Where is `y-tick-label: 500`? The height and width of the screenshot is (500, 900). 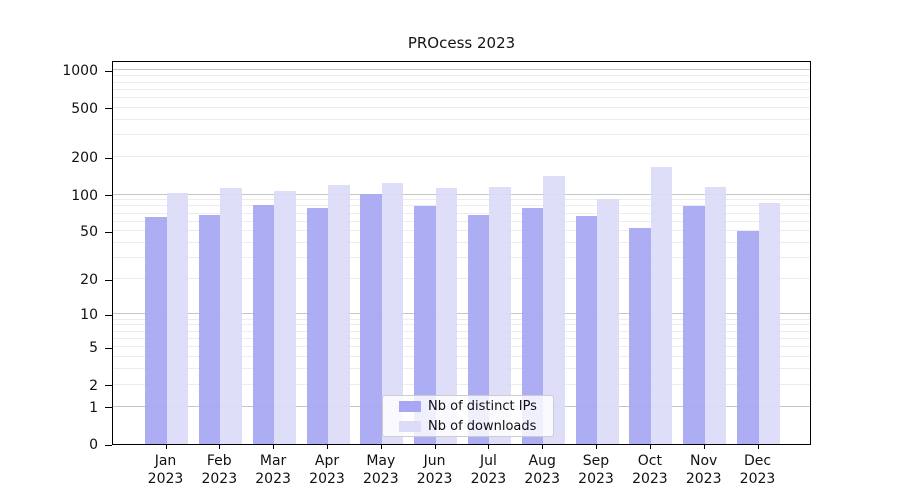
y-tick-label: 500 is located at coordinates (84, 108).